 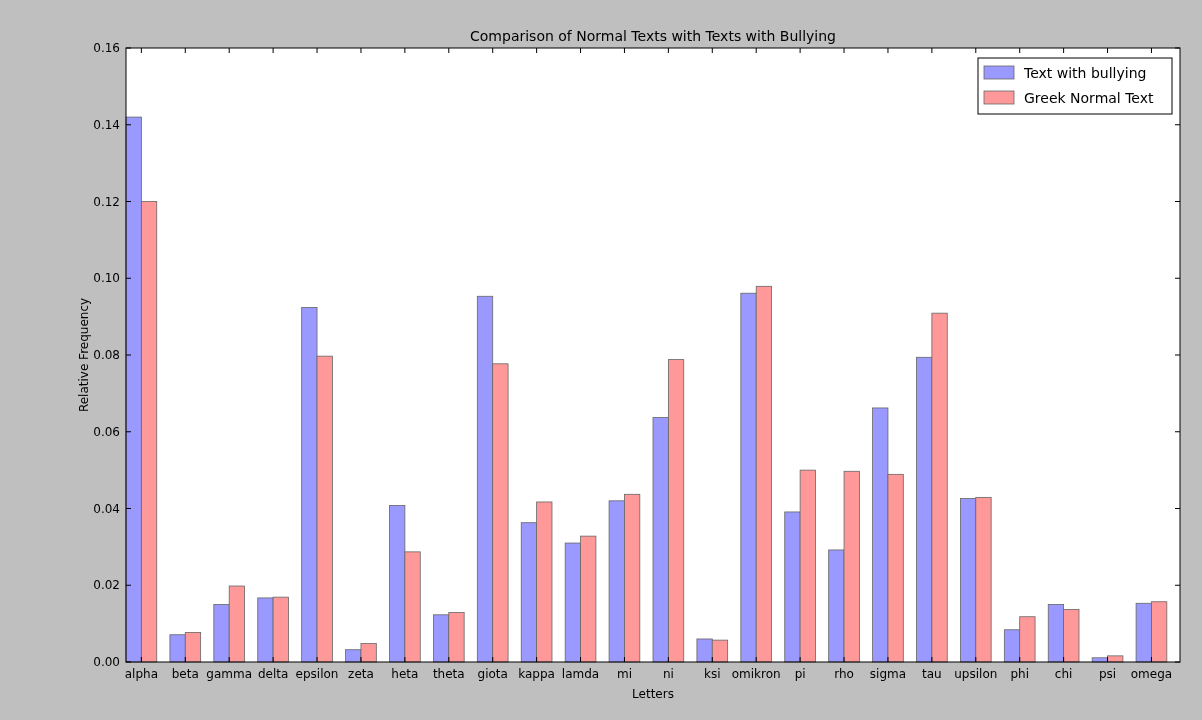 I want to click on x-tick-label: epsilon, so click(x=317, y=674).